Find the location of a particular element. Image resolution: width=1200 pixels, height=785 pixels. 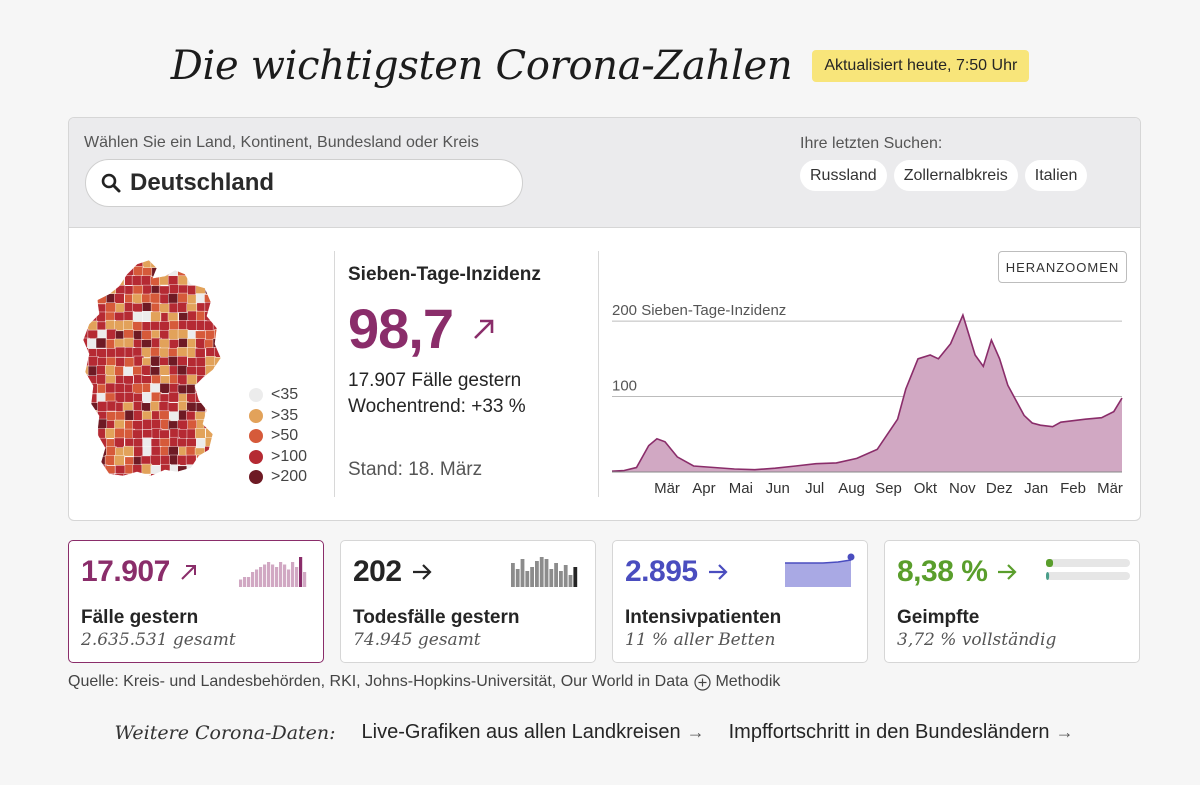

tile-value: 17.907 is located at coordinates (140, 572).